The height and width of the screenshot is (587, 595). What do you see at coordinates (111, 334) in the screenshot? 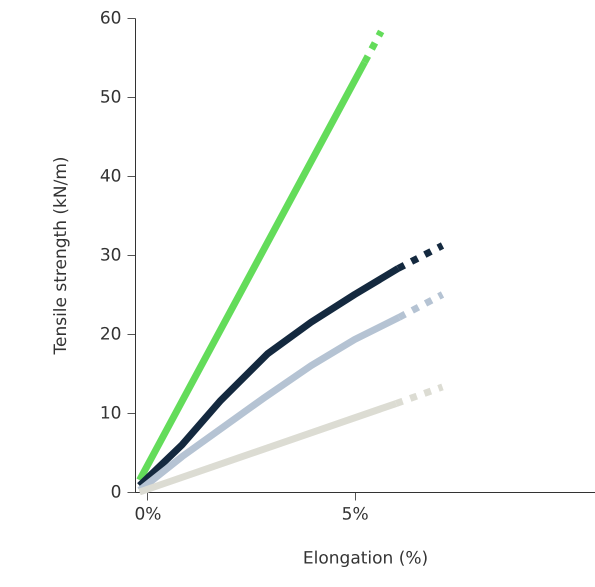
I see `y-tick-label: 20` at bounding box center [111, 334].